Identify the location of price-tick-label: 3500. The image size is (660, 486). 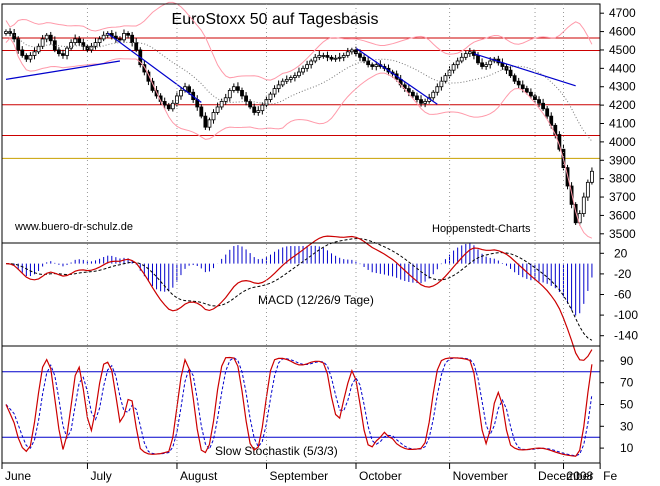
(622, 234).